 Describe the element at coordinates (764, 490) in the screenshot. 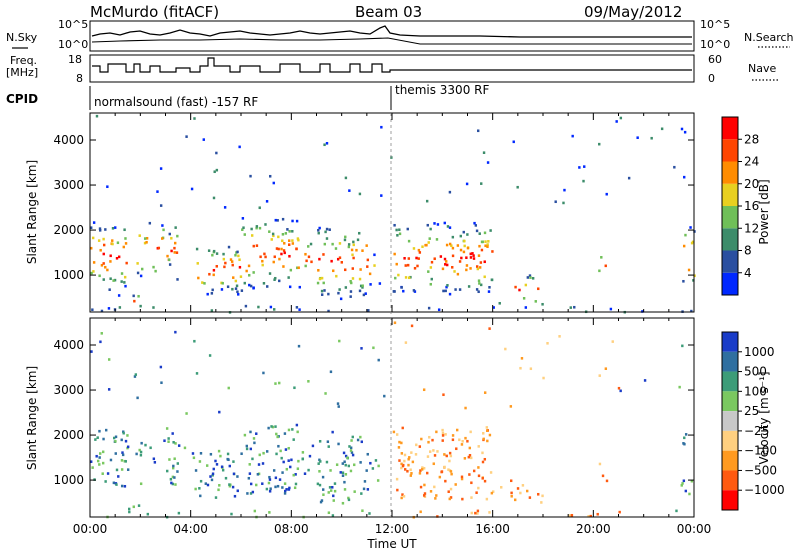

I see `colorbar-tick-label: −1000` at that location.